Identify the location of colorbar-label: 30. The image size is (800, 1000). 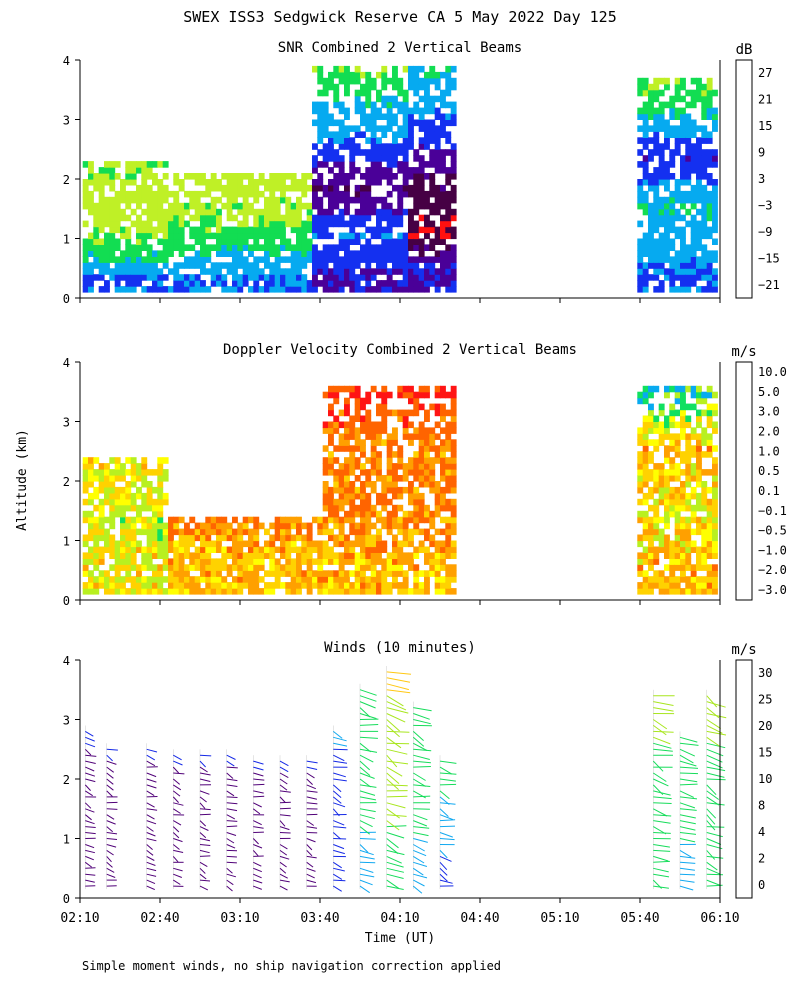
(765, 673).